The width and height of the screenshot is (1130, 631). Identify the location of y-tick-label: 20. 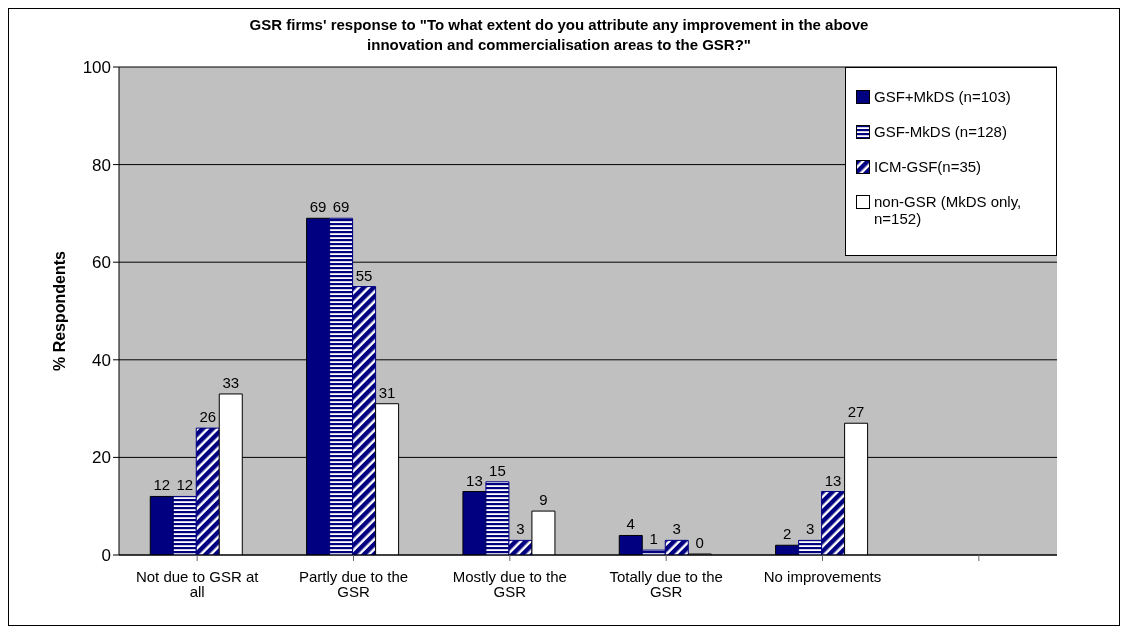
(101, 458).